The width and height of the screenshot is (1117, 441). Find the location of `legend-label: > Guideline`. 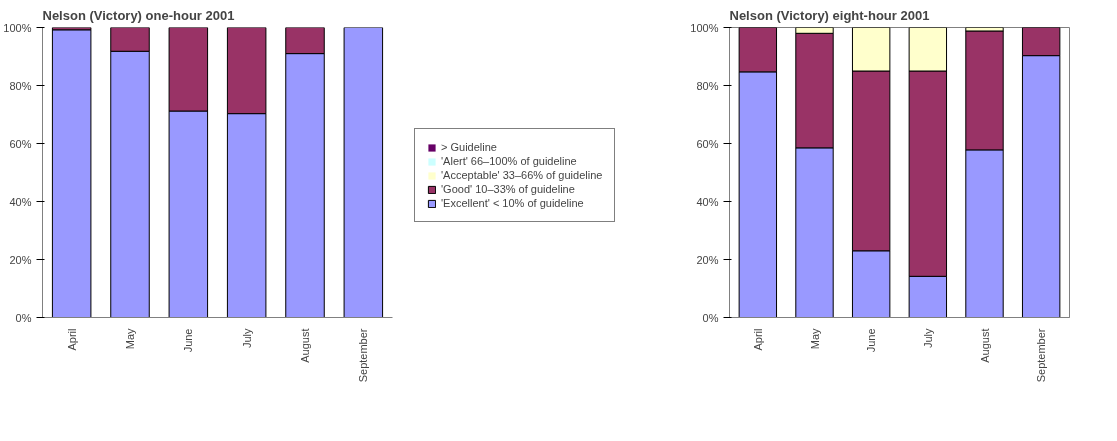

legend-label: > Guideline is located at coordinates (469, 147).